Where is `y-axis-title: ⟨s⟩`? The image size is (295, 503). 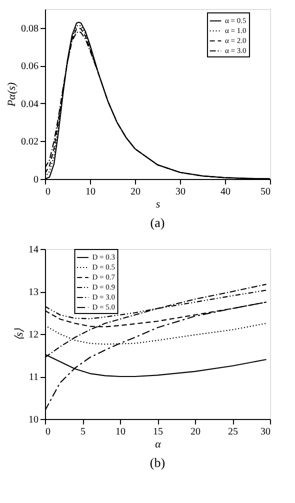 y-axis-title: ⟨s⟩ is located at coordinates (20, 334).